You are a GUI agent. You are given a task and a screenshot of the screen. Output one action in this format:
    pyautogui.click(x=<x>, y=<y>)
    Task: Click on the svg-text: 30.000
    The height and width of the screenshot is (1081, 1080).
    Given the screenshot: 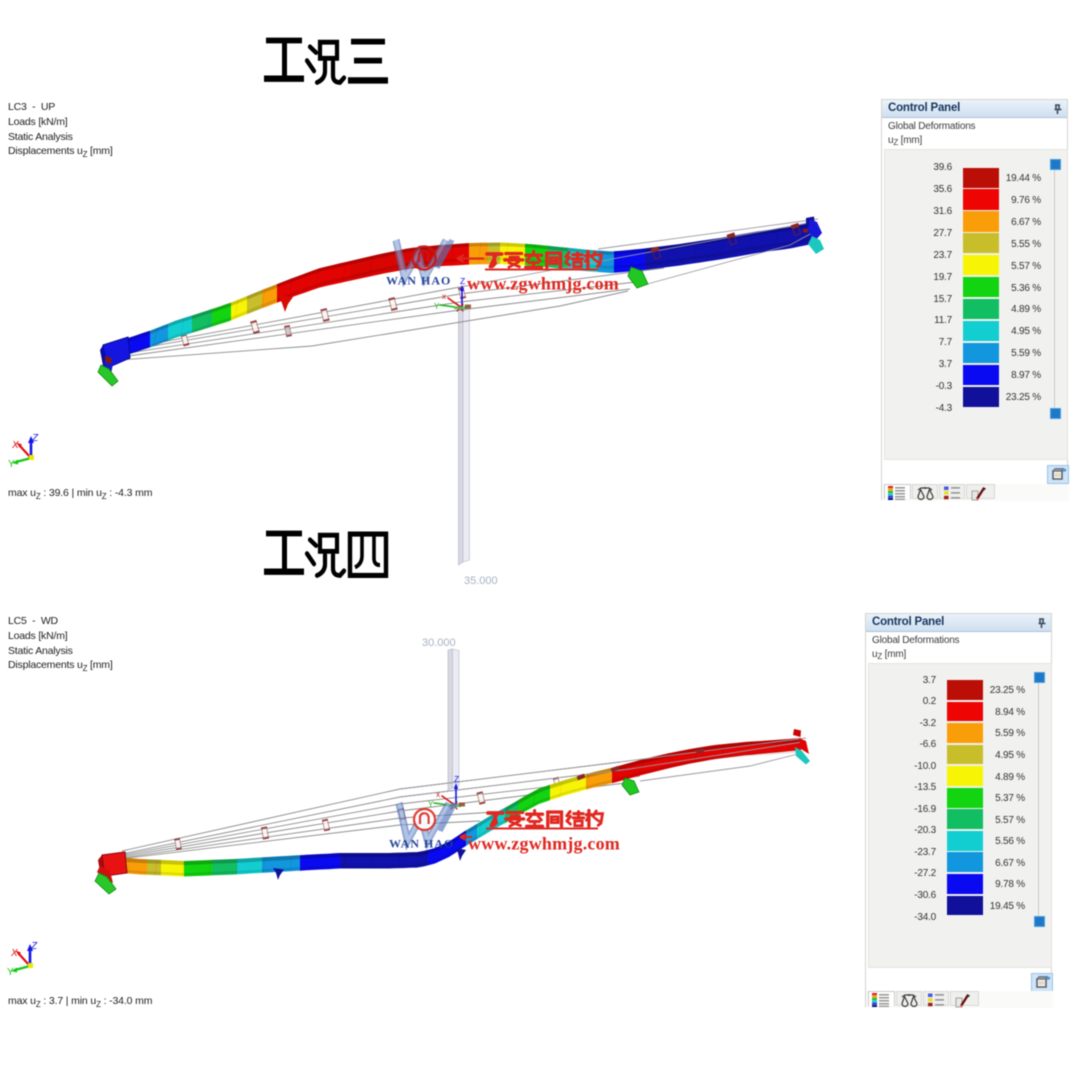 What is the action you would take?
    pyautogui.click(x=439, y=643)
    